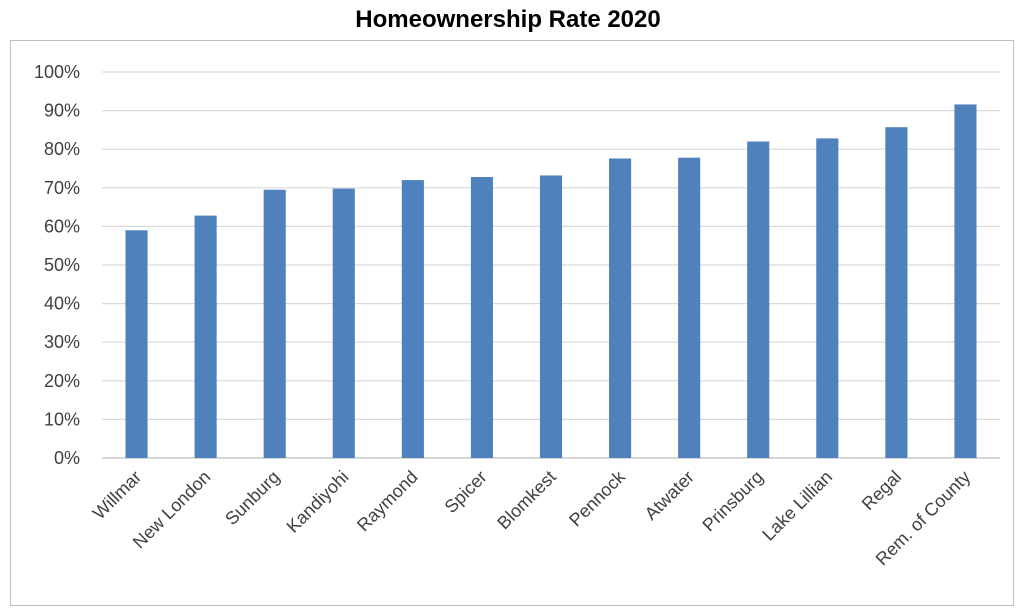  I want to click on x-tick-label: Spicer, so click(466, 492).